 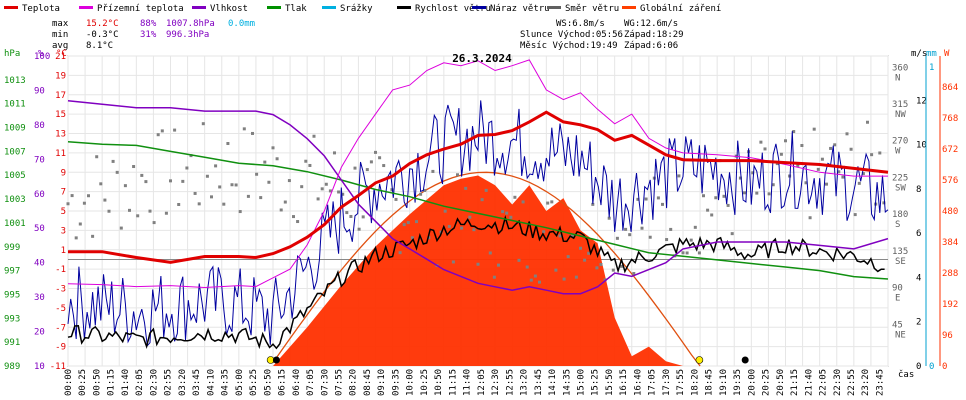 I want to click on humidity-tick: 10, so click(x=39, y=367).